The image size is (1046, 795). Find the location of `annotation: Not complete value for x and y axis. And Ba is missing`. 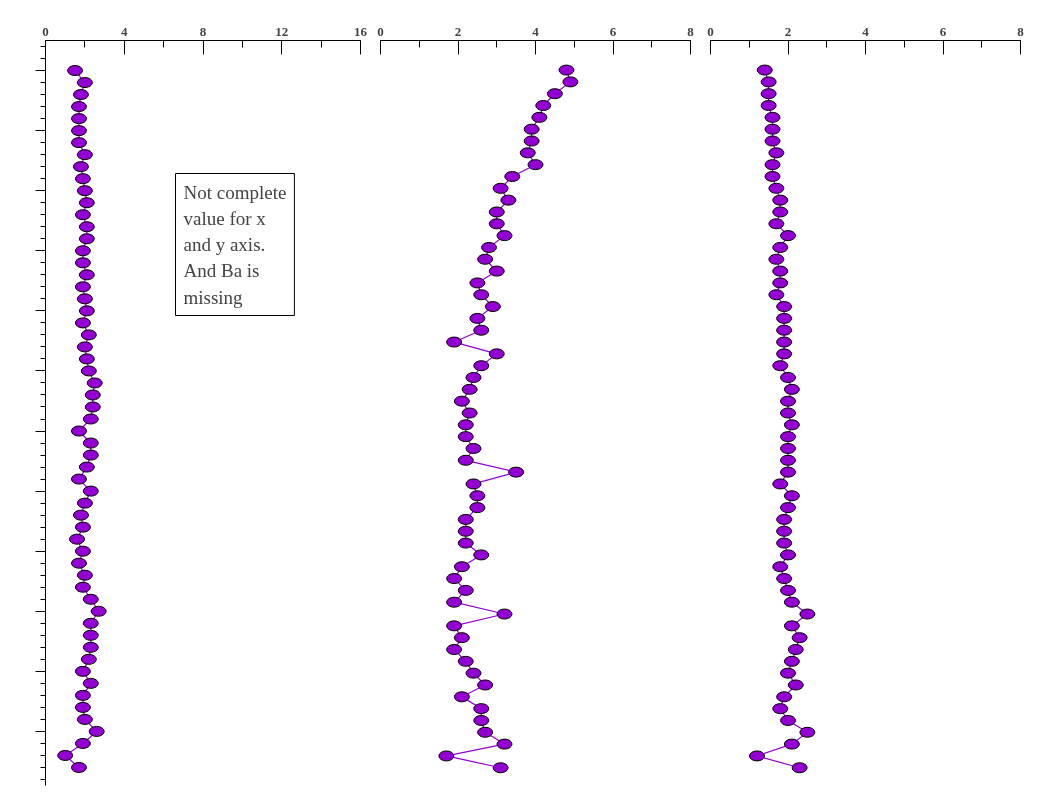

annotation: Not complete value for x and y axis. And Ba is missing is located at coordinates (235, 244).